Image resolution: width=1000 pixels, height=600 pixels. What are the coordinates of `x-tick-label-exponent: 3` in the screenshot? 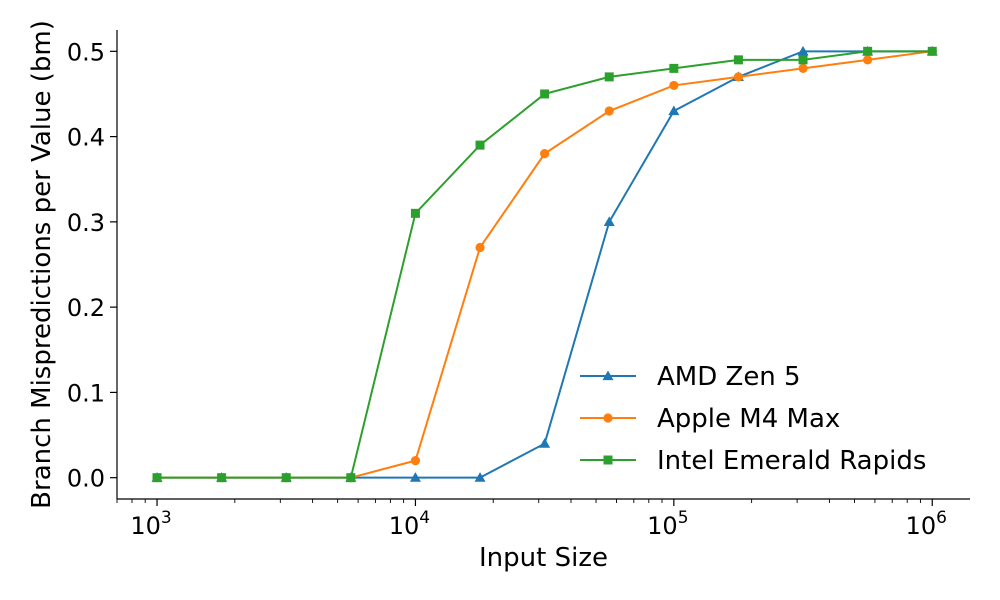 It's located at (166, 518).